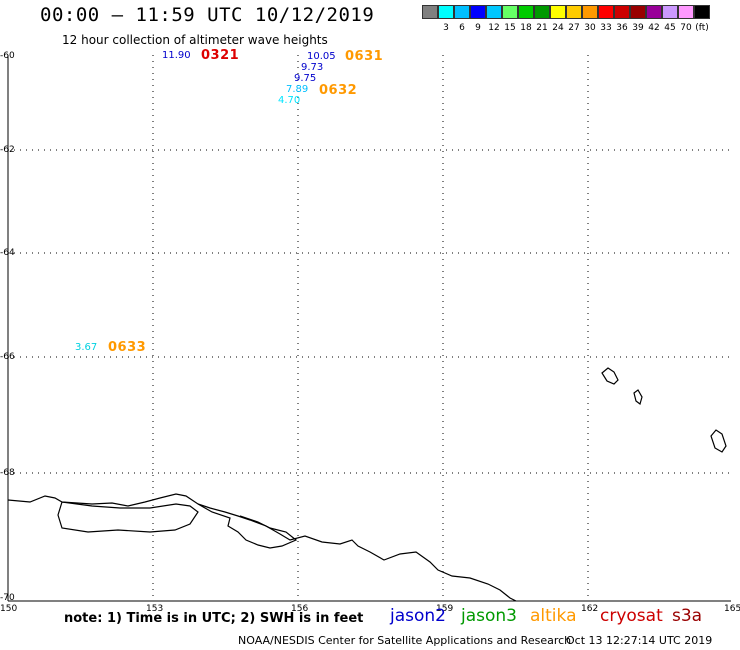  Describe the element at coordinates (510, 28) in the screenshot. I see `legend-label: 15` at that location.